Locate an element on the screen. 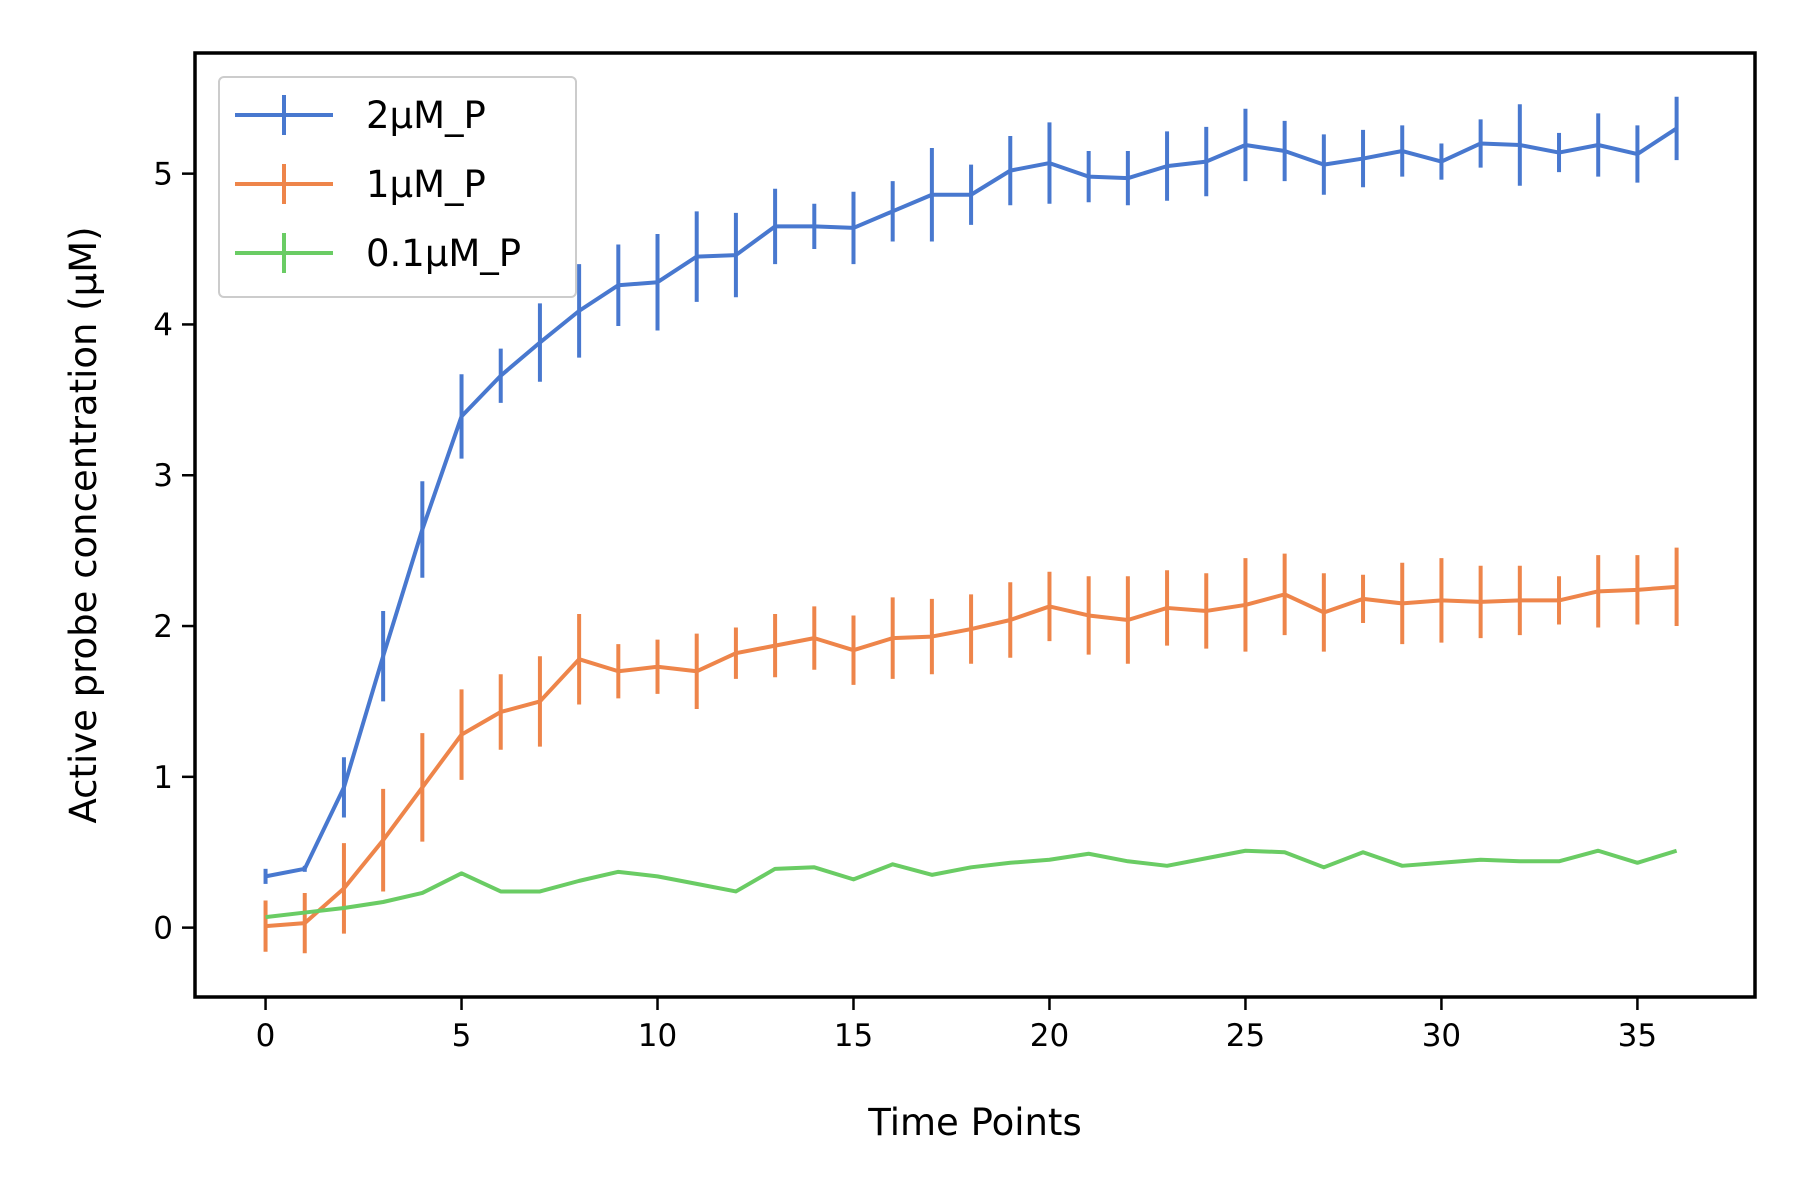 This screenshot has width=1800, height=1200. y-axis-title: Active probe concentration (μM) is located at coordinates (83, 524).